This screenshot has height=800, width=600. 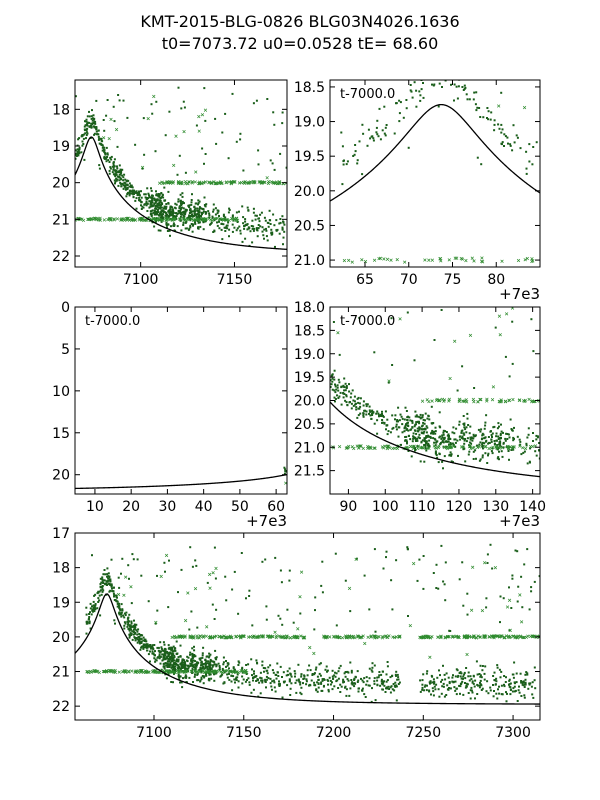 What do you see at coordinates (181, 481) in the screenshot?
I see `model-curve` at bounding box center [181, 481].